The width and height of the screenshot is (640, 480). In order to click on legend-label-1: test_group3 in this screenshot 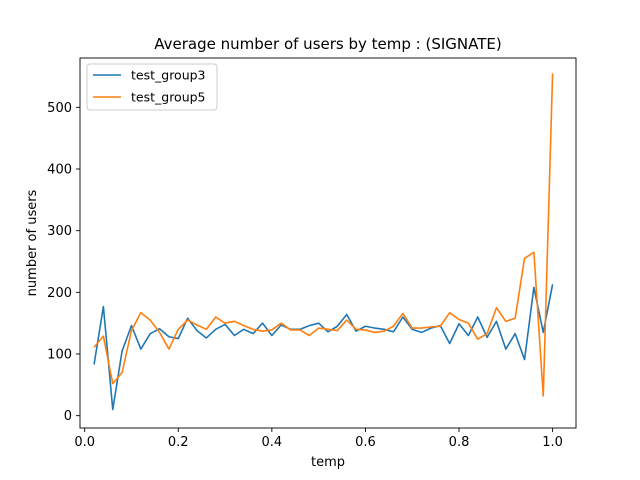, I will do `click(168, 75)`.